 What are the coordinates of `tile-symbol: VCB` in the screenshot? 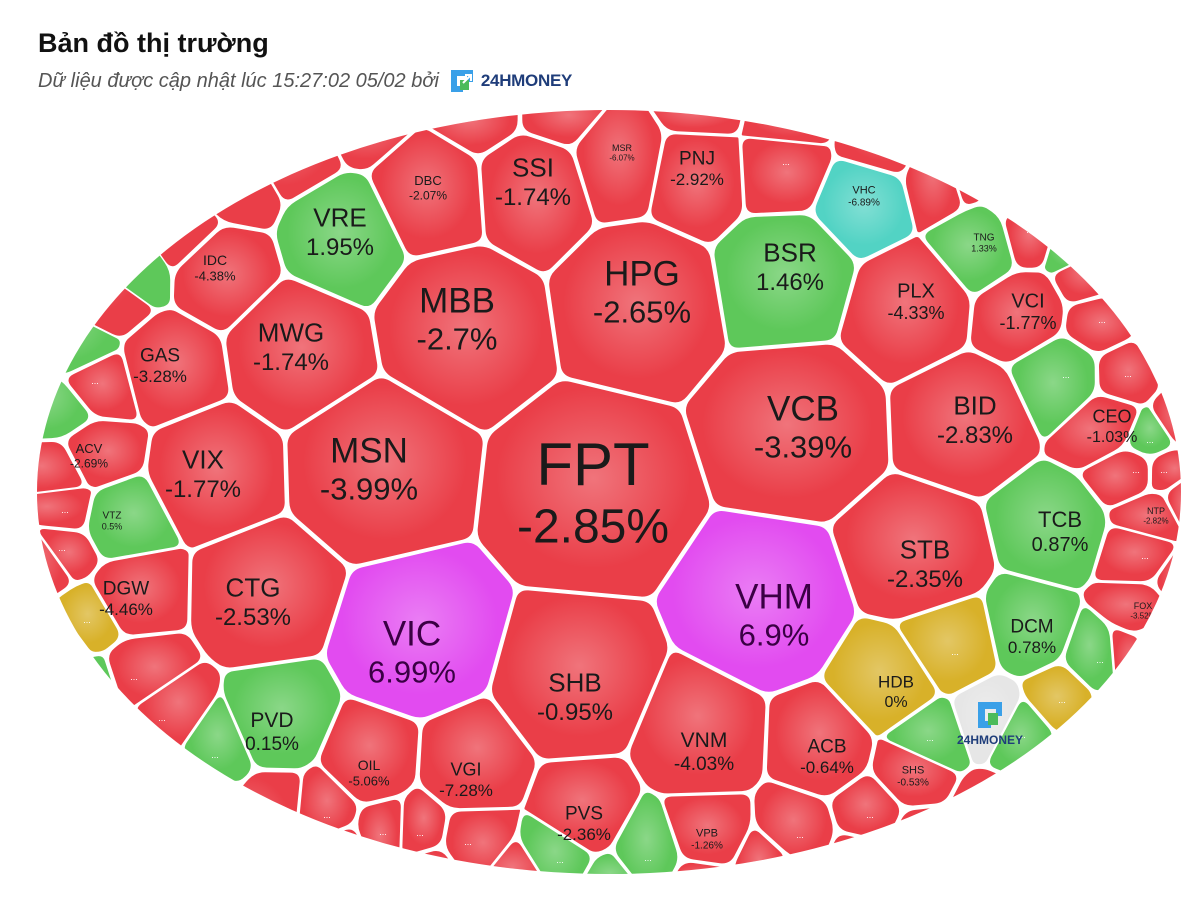 It's located at (803, 408).